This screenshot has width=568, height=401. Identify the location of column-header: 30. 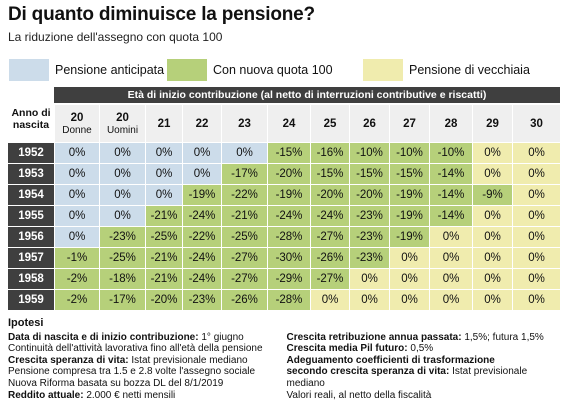
(537, 124).